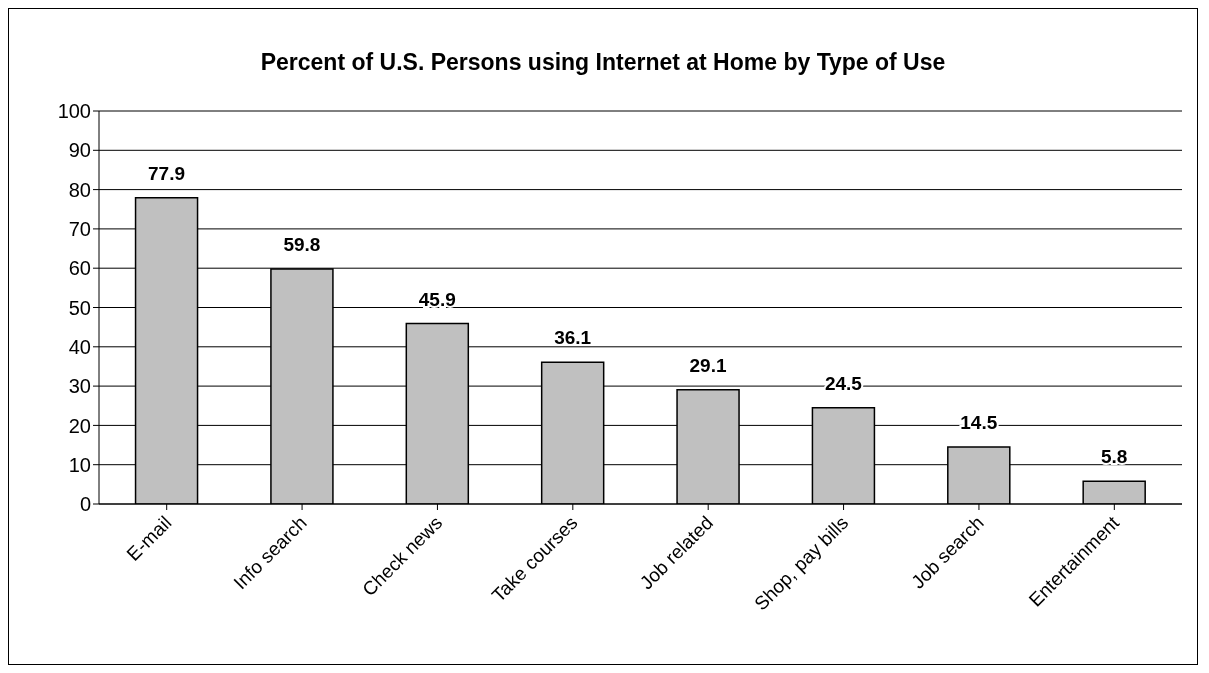 This screenshot has width=1209, height=673. Describe the element at coordinates (437, 299) in the screenshot. I see `data-label: 45.9` at that location.